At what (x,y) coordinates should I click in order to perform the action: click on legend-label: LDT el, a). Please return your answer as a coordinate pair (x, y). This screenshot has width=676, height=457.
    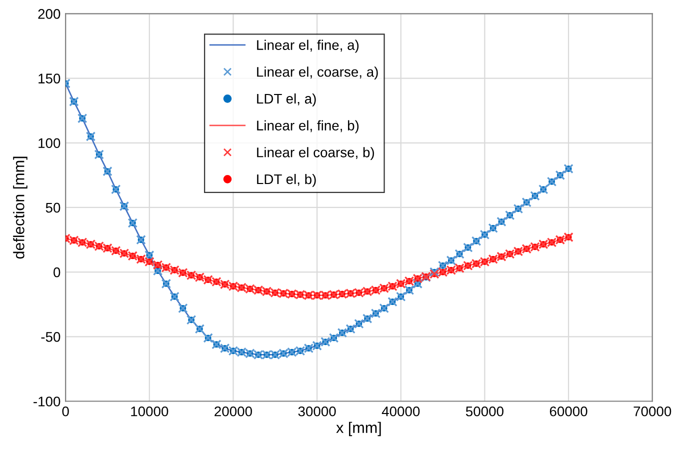
    Looking at the image, I should click on (286, 99).